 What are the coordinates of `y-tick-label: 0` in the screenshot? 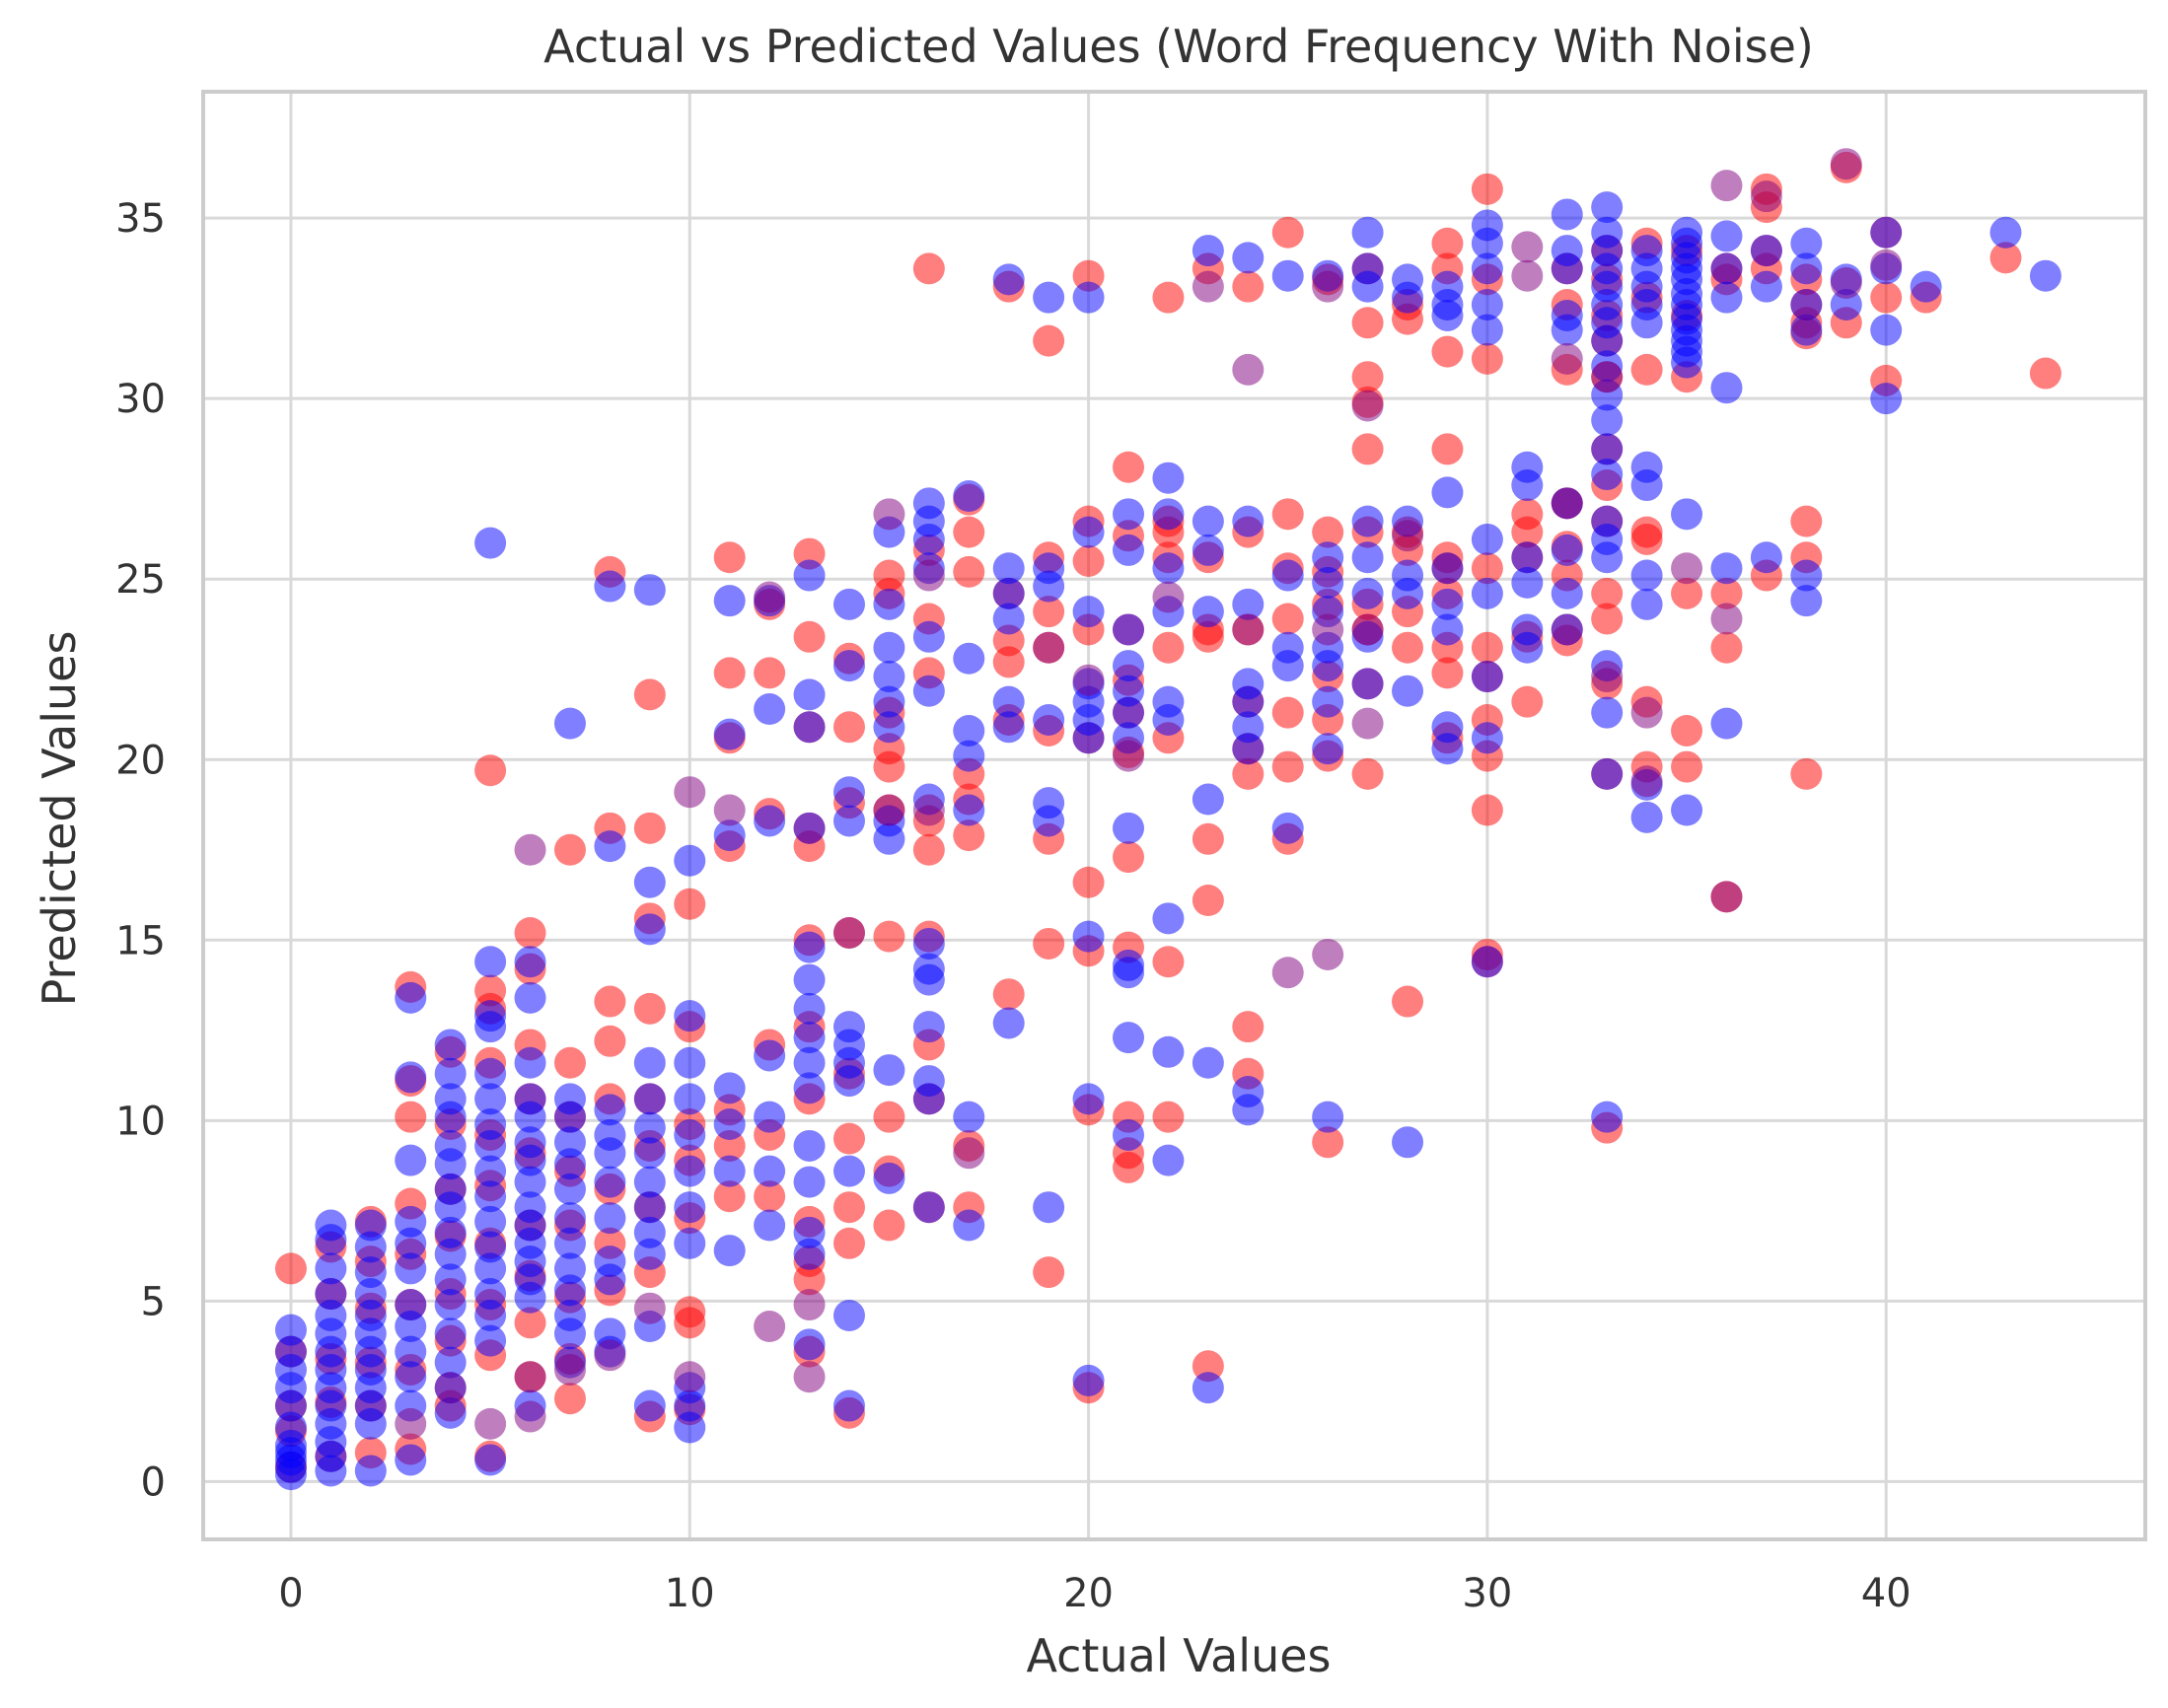 It's located at (153, 1482).